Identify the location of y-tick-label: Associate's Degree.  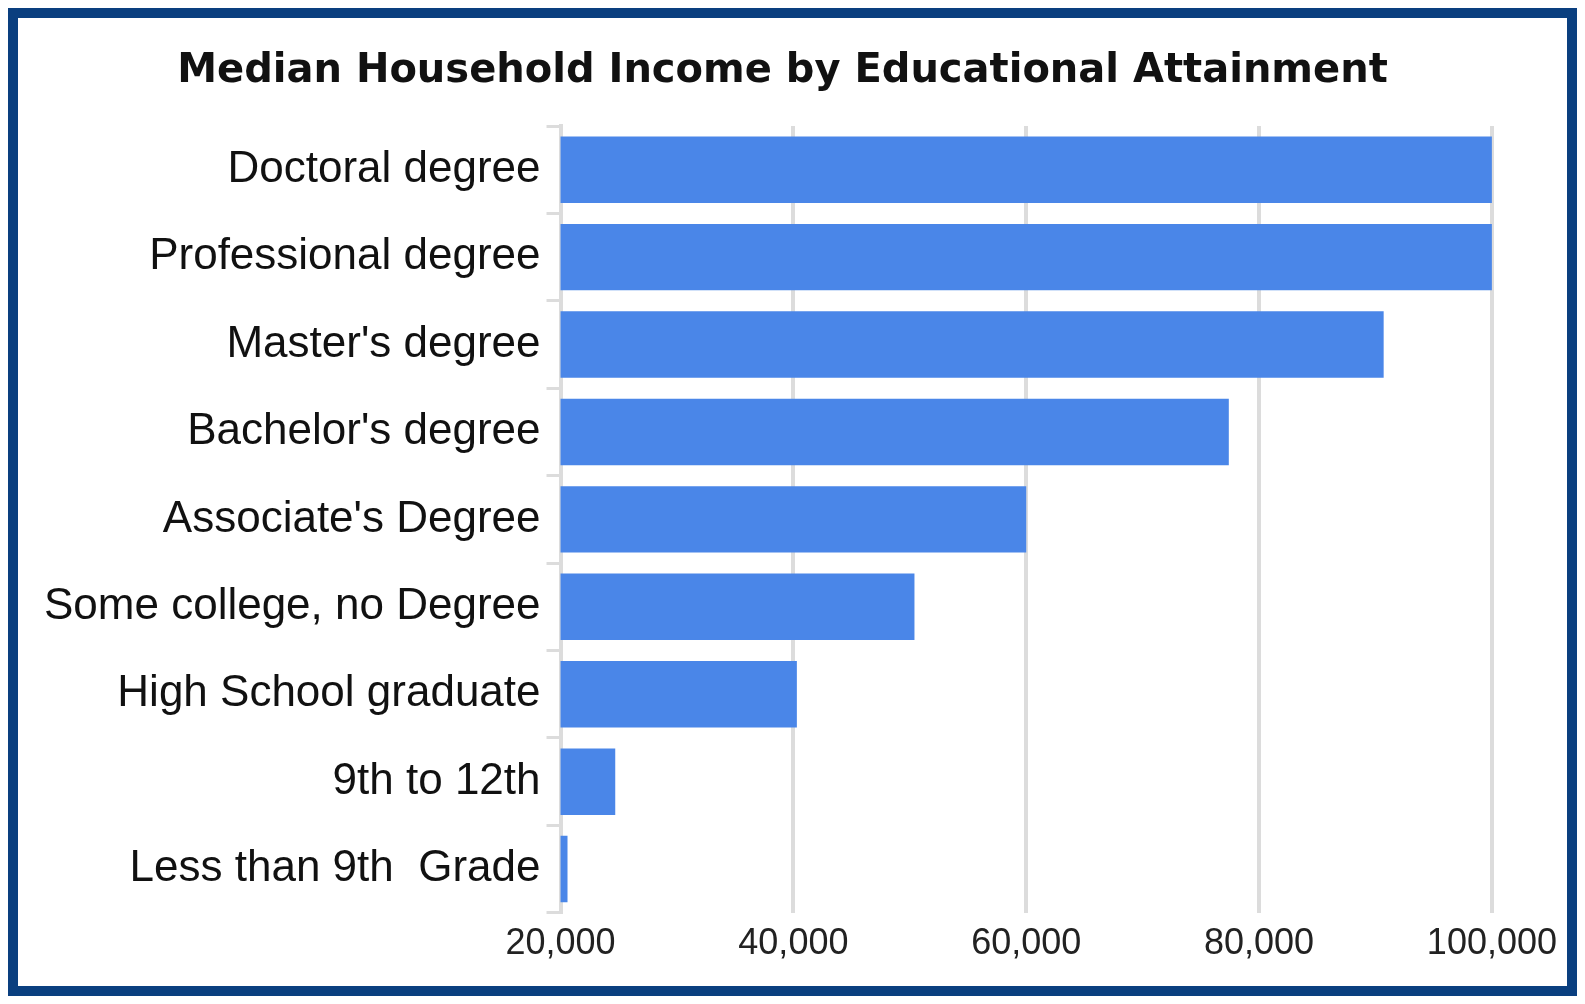
(351, 516).